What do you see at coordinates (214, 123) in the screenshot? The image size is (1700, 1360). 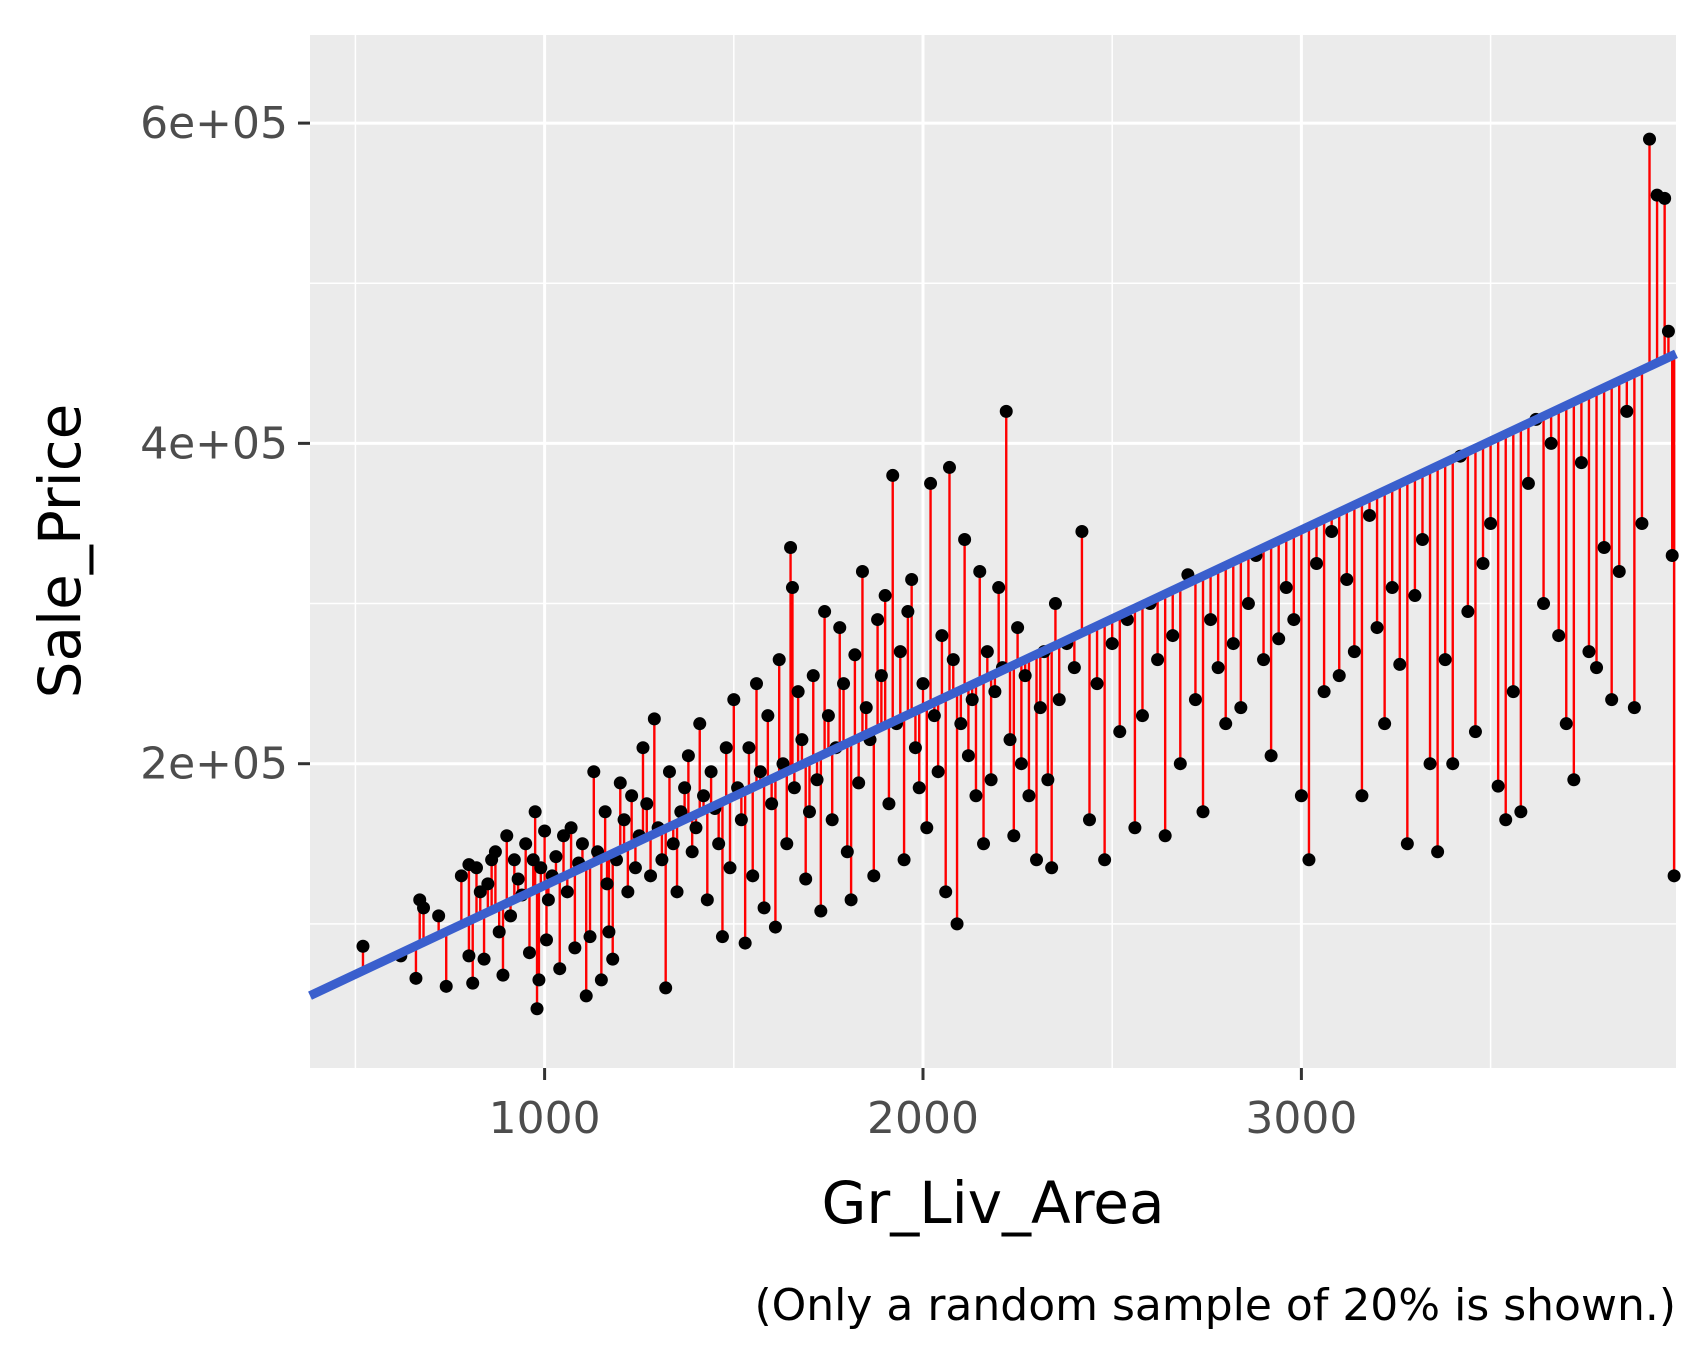 I see `y-tick-label: 6e+05` at bounding box center [214, 123].